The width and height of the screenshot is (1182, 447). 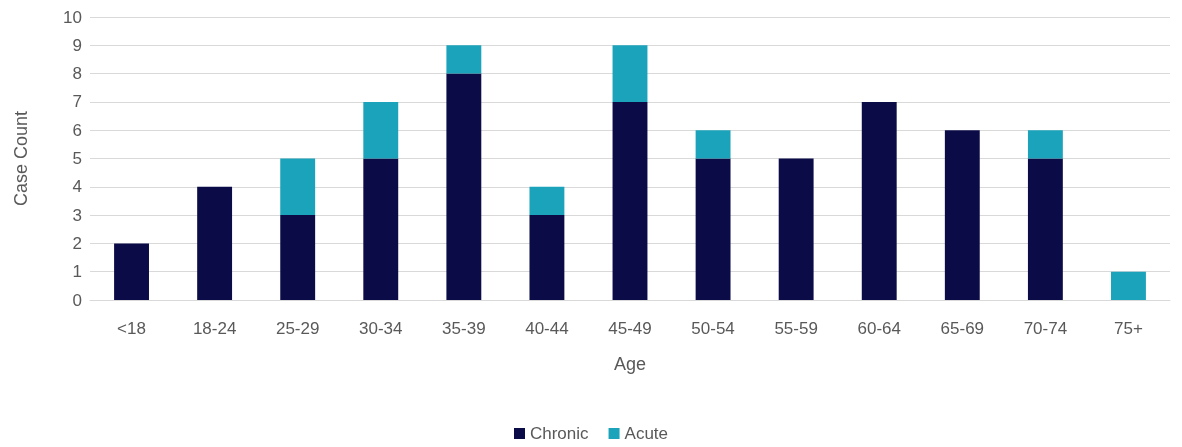 I want to click on legend-label: Chronic, so click(x=559, y=433).